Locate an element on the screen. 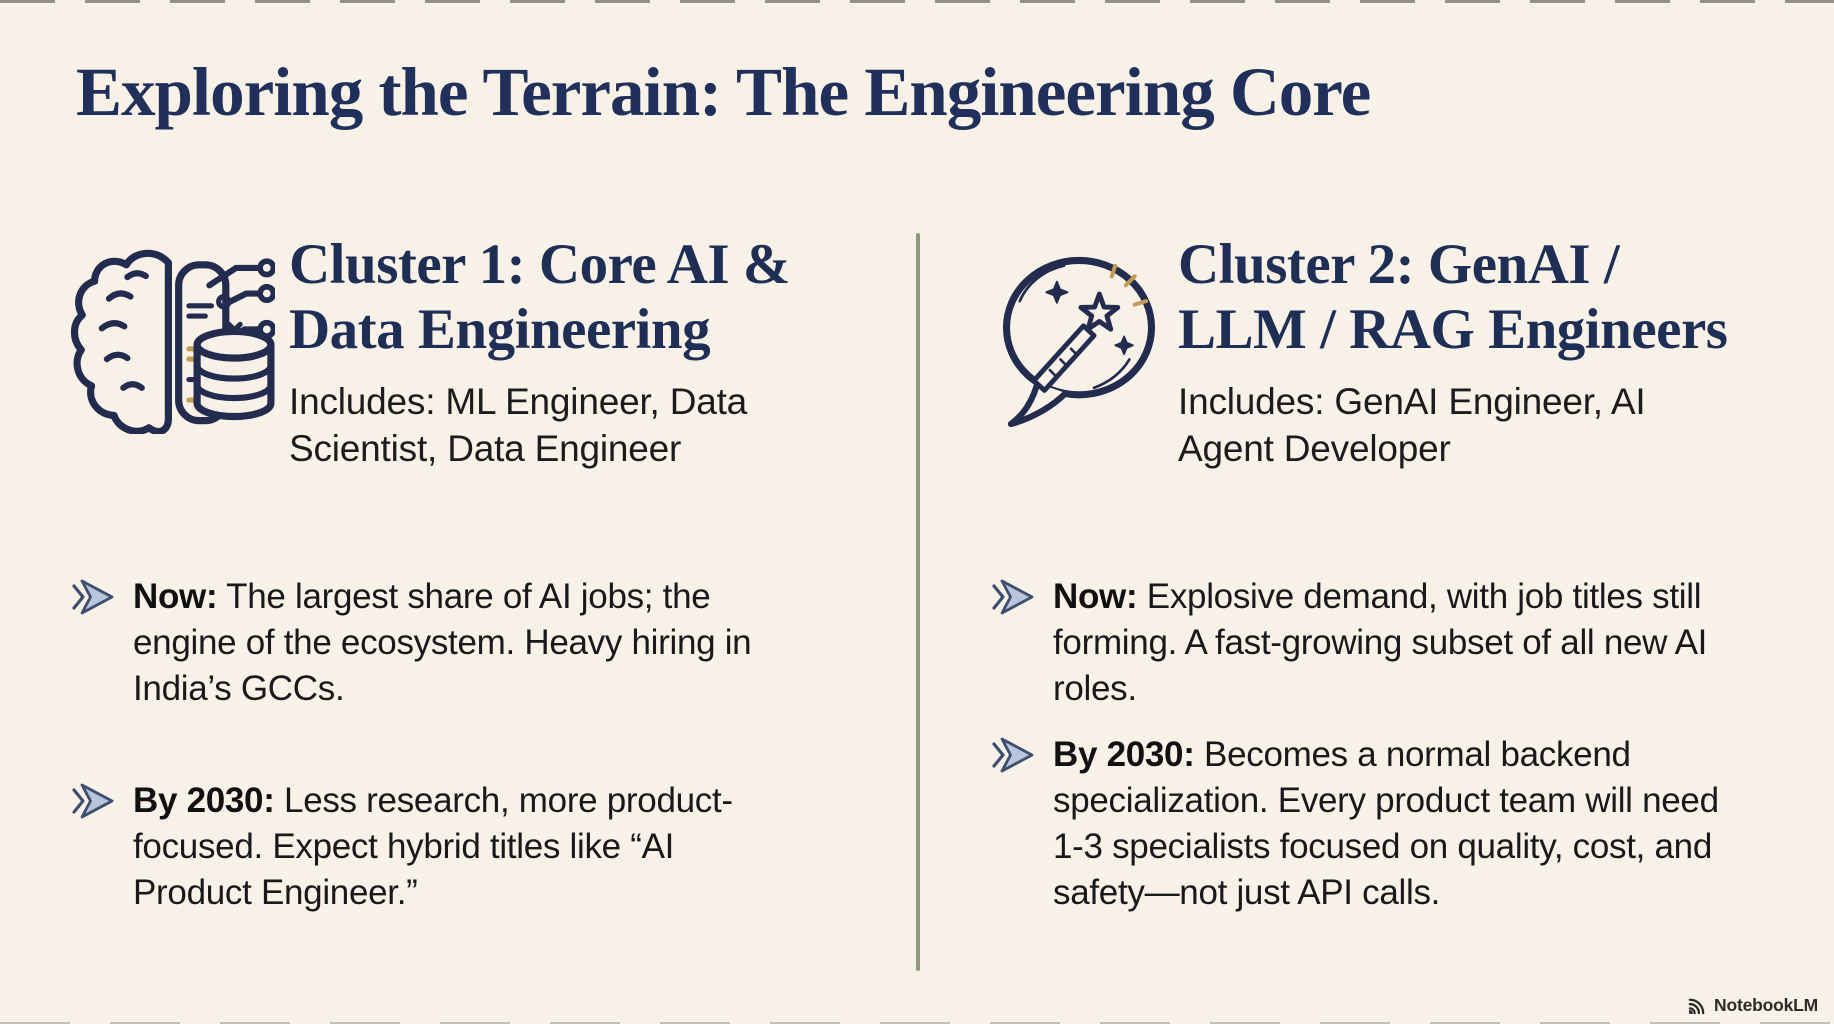 The height and width of the screenshot is (1024, 1834). notebooklm-watermark: NotebookLM is located at coordinates (1752, 1005).